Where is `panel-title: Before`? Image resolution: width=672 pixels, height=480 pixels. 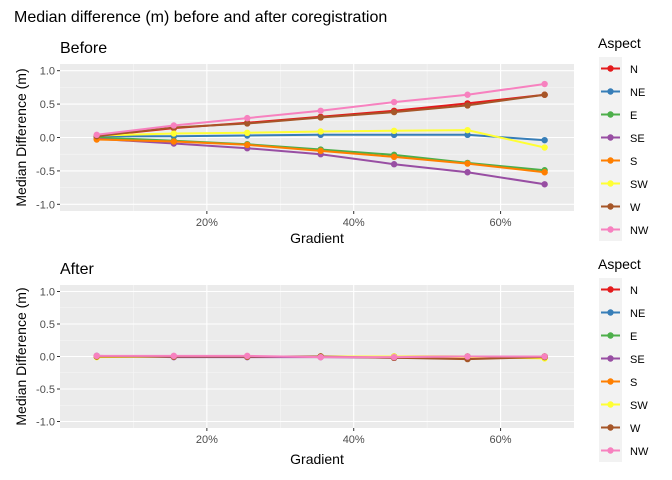
panel-title: Before is located at coordinates (83, 48).